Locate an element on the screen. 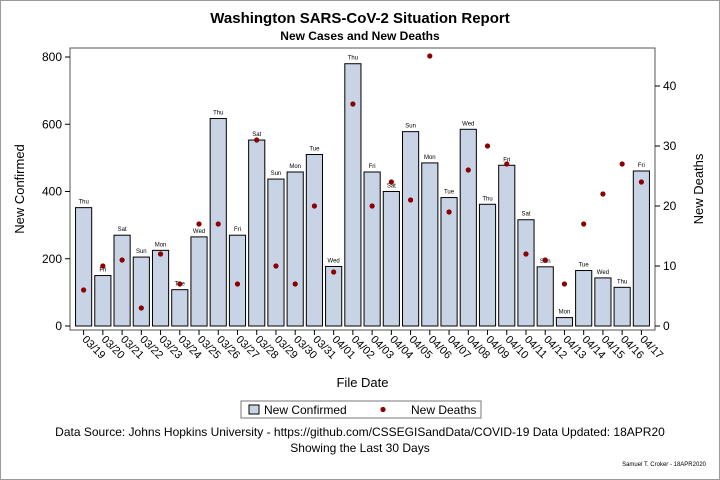 The image size is (720, 480). y-axis-label: New Confirmed is located at coordinates (19, 189).